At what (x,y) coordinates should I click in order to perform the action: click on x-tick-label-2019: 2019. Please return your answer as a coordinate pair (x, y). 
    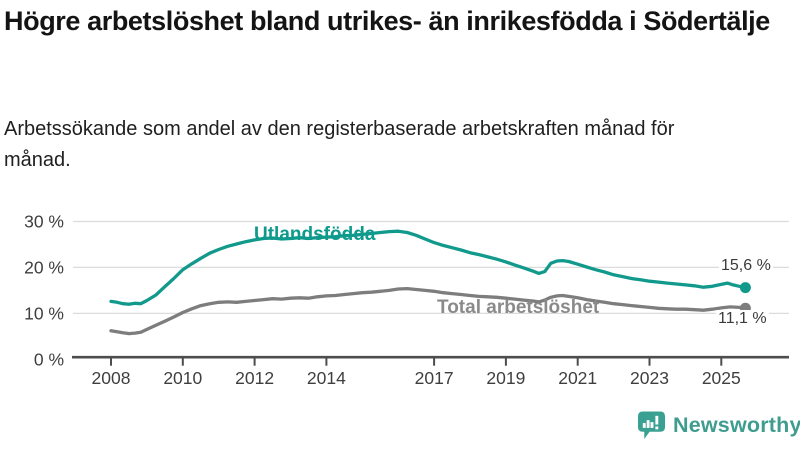
    Looking at the image, I should click on (505, 378).